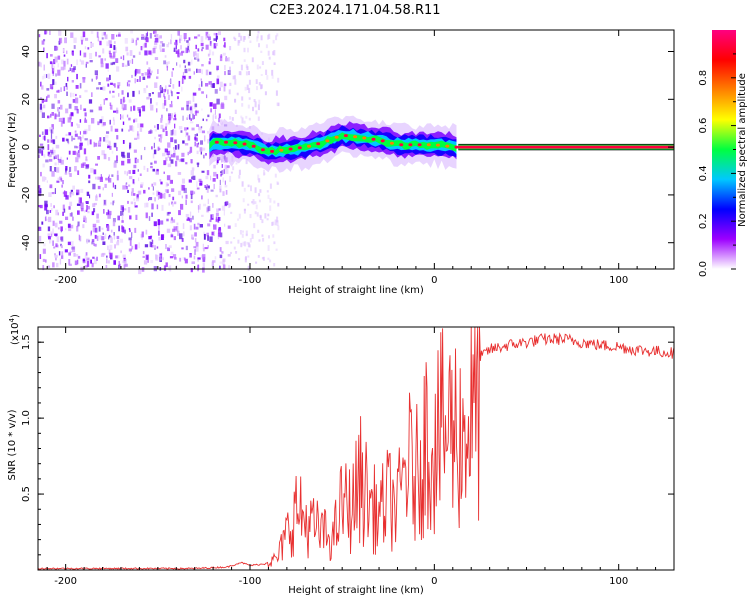 The image size is (750, 600). Describe the element at coordinates (12, 319) in the screenshot. I see `snr-scale-exponent: 4` at that location.